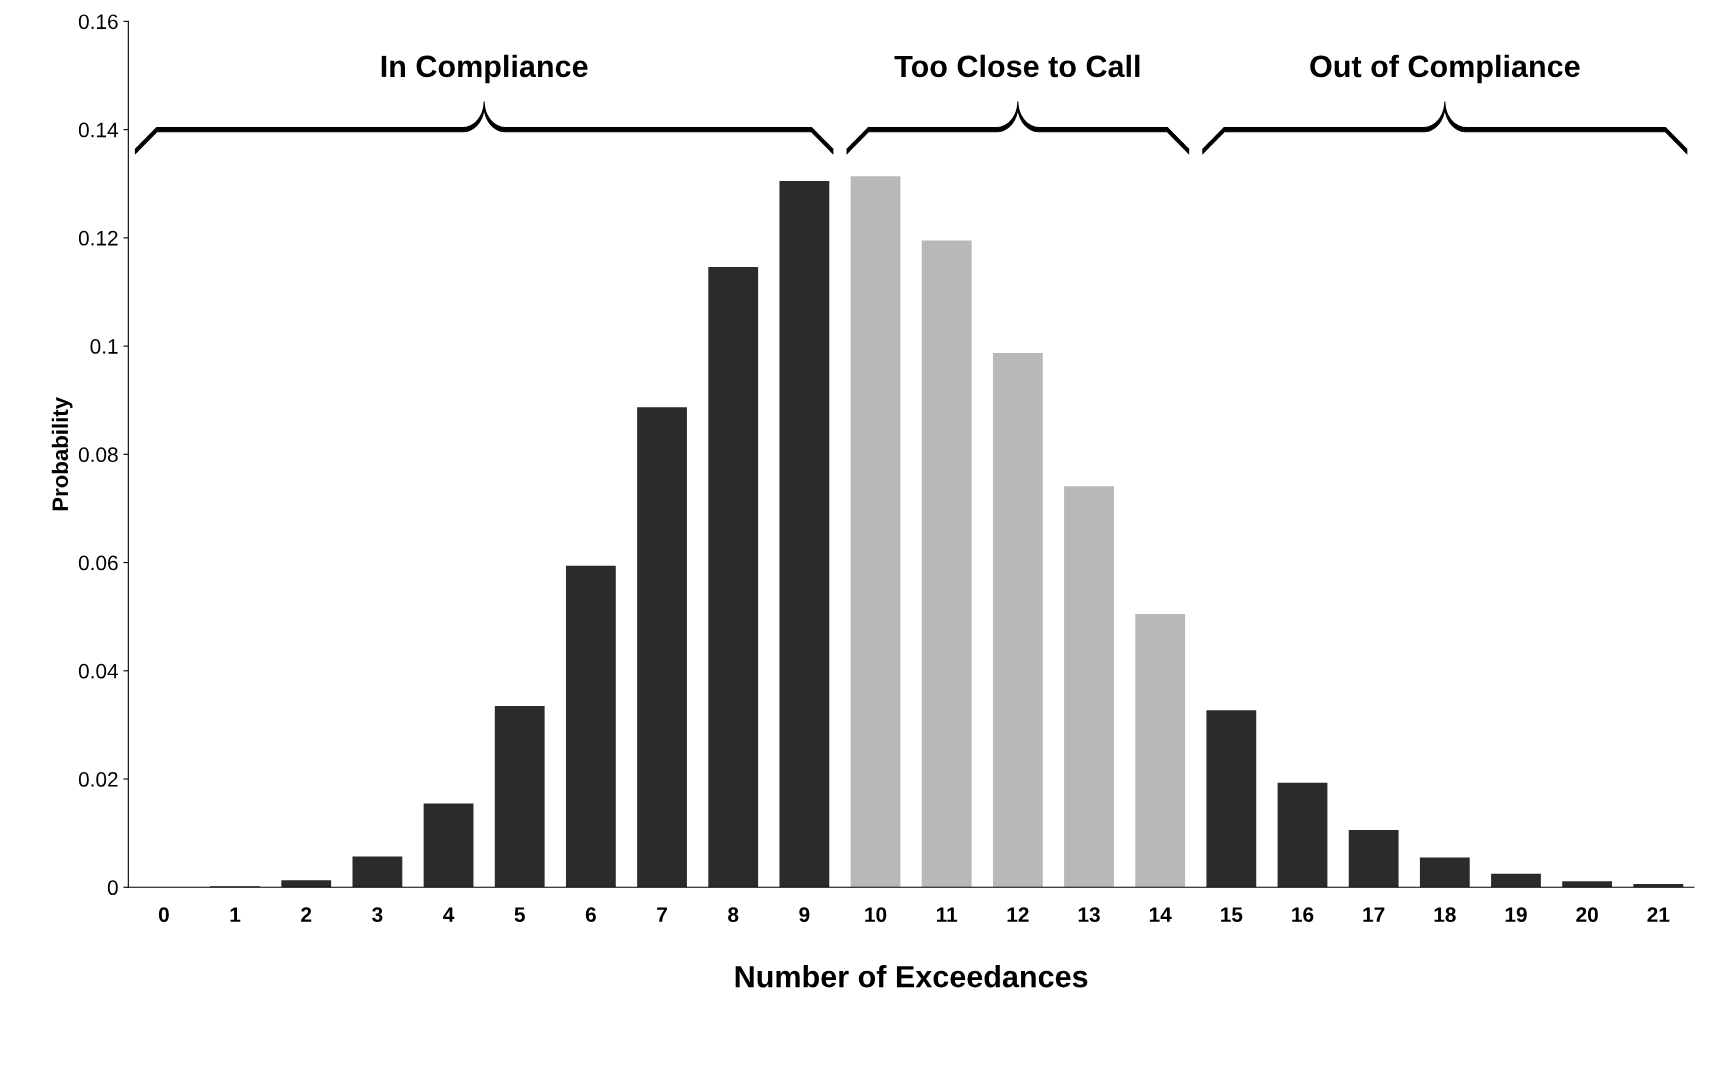 The height and width of the screenshot is (1069, 1711). Describe the element at coordinates (1445, 915) in the screenshot. I see `x-tick-label: 18` at that location.